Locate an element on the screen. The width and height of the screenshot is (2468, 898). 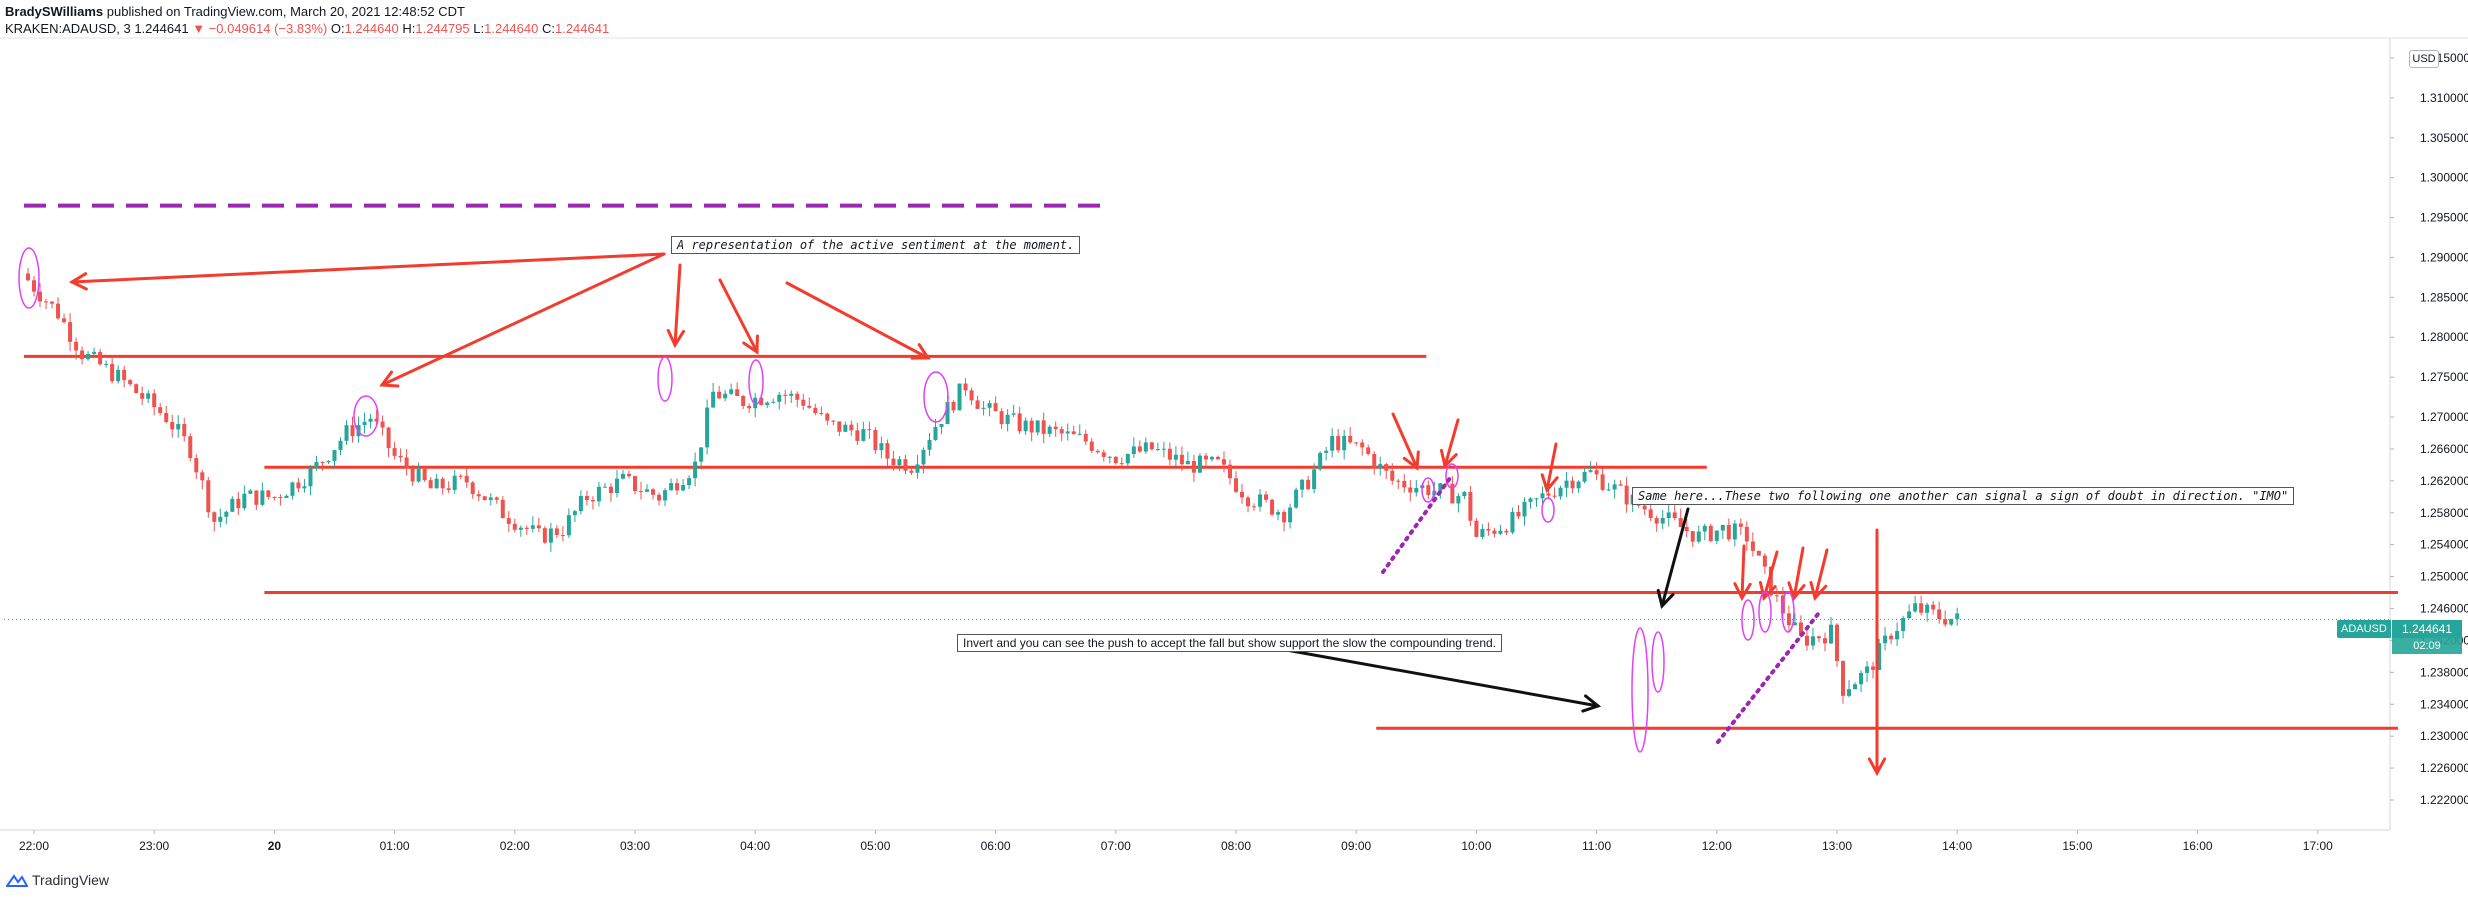
y-tick-label: 1.254000 is located at coordinates (2444, 545).